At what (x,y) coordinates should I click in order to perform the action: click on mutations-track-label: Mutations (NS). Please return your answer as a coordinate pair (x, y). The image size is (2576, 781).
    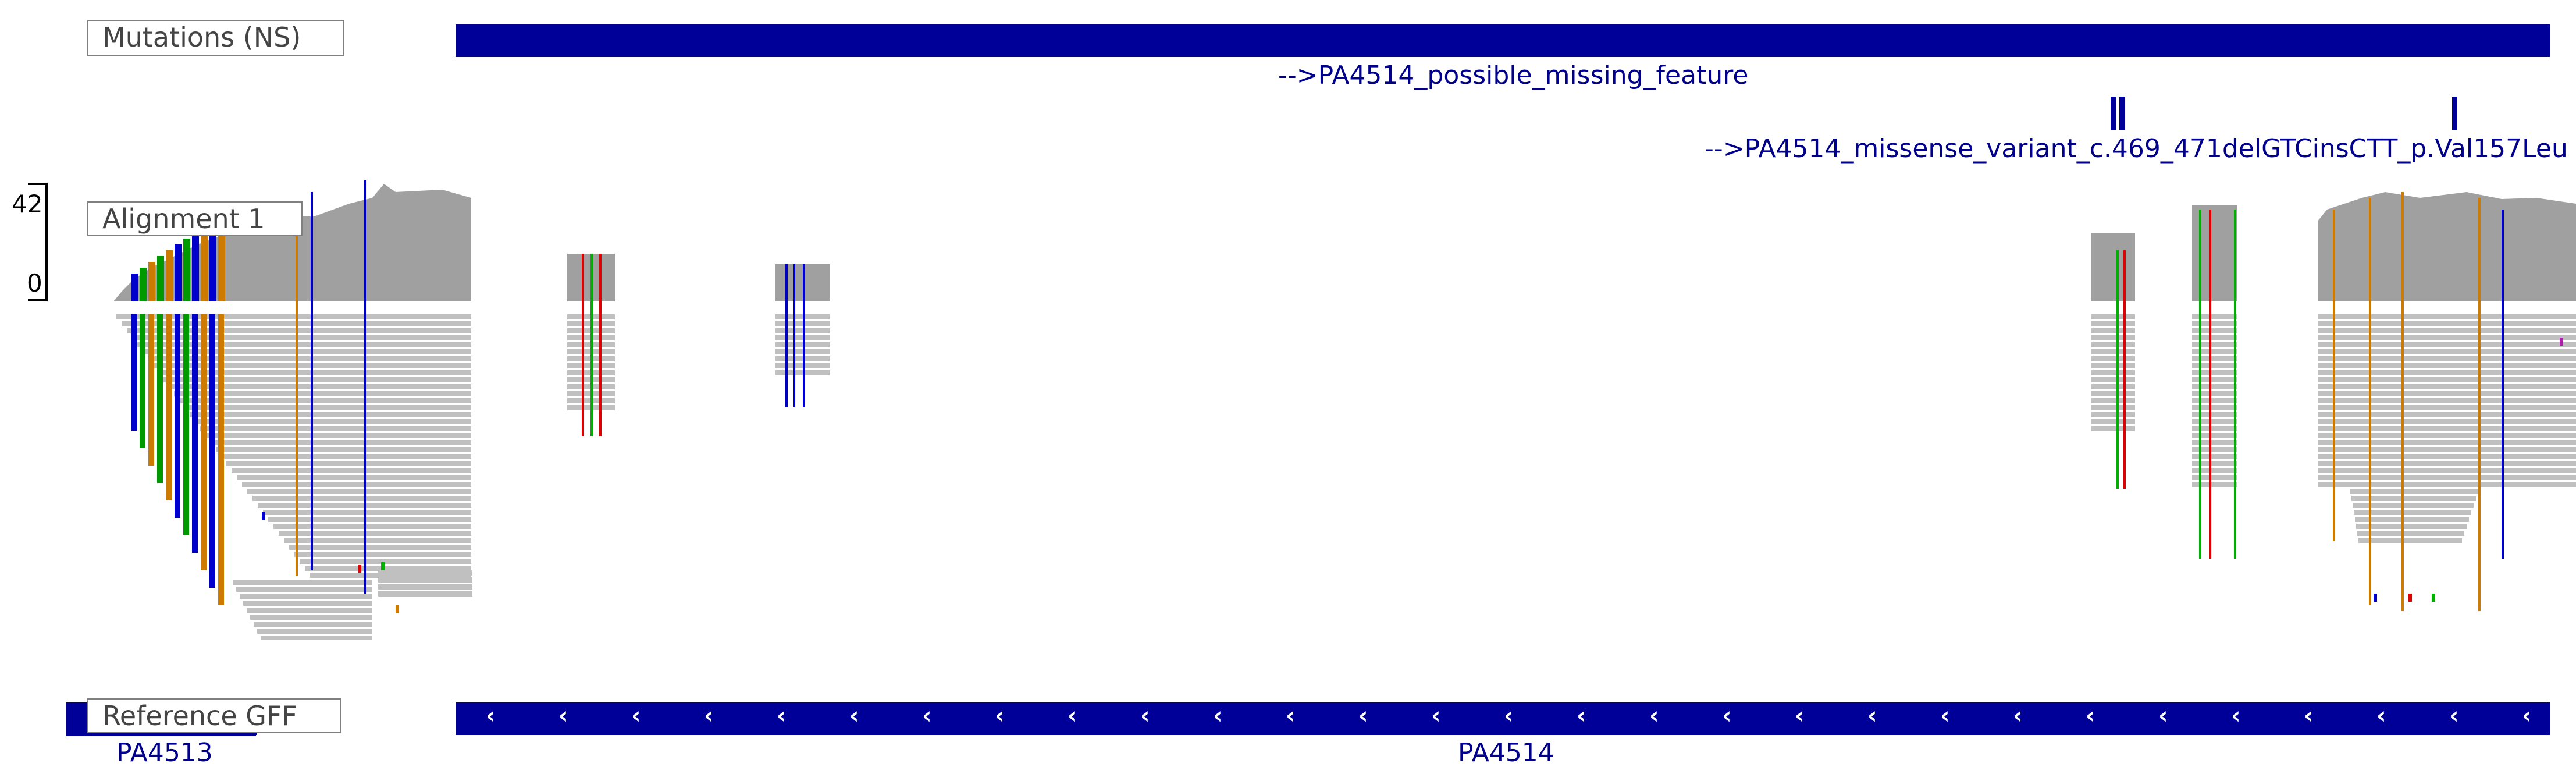
    Looking at the image, I should click on (216, 38).